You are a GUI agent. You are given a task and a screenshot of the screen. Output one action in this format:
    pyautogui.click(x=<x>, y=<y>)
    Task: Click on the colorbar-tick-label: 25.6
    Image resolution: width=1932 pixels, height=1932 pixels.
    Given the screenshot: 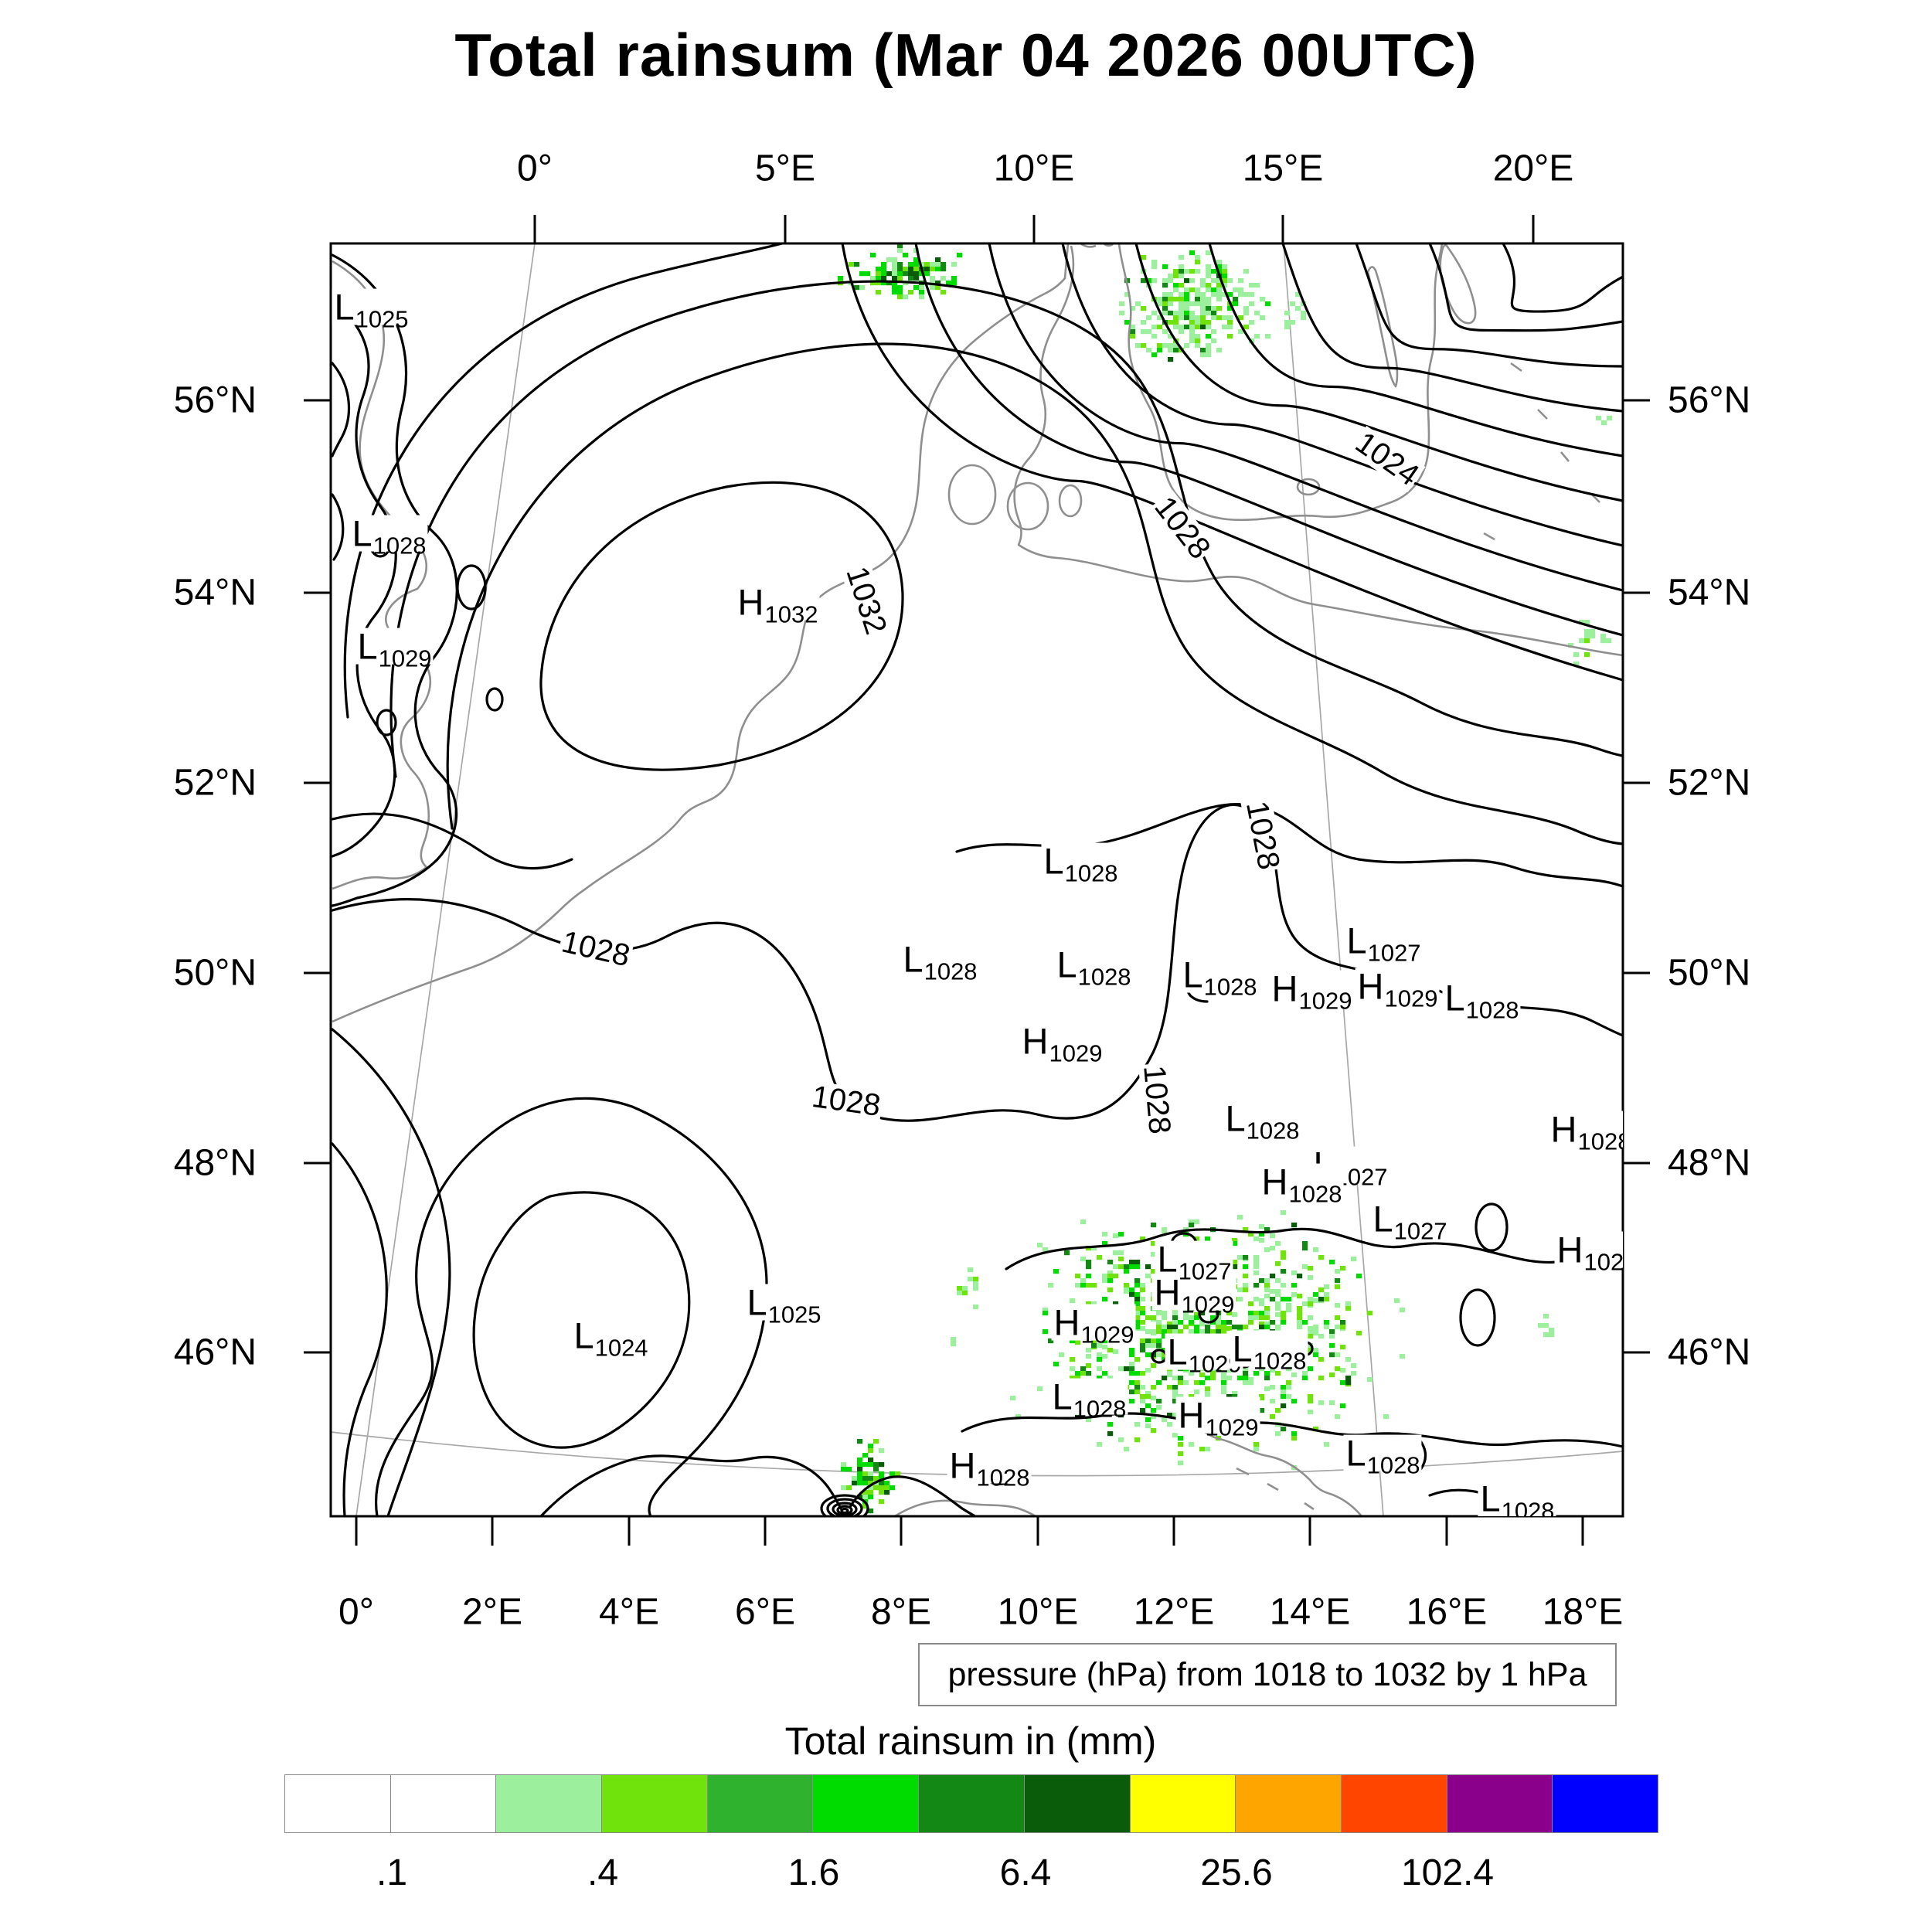 What is the action you would take?
    pyautogui.click(x=1236, y=1872)
    